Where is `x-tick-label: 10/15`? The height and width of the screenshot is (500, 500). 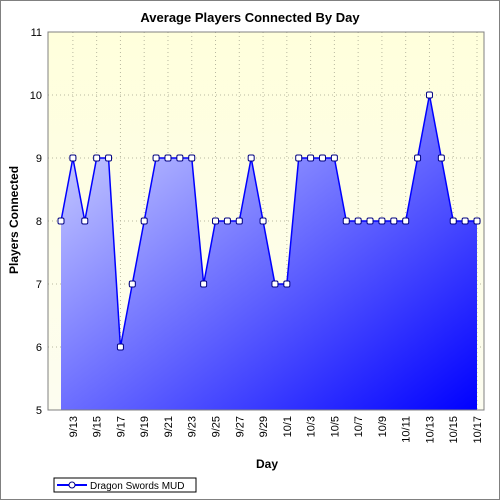
x-tick-label: 10/15 is located at coordinates (454, 430).